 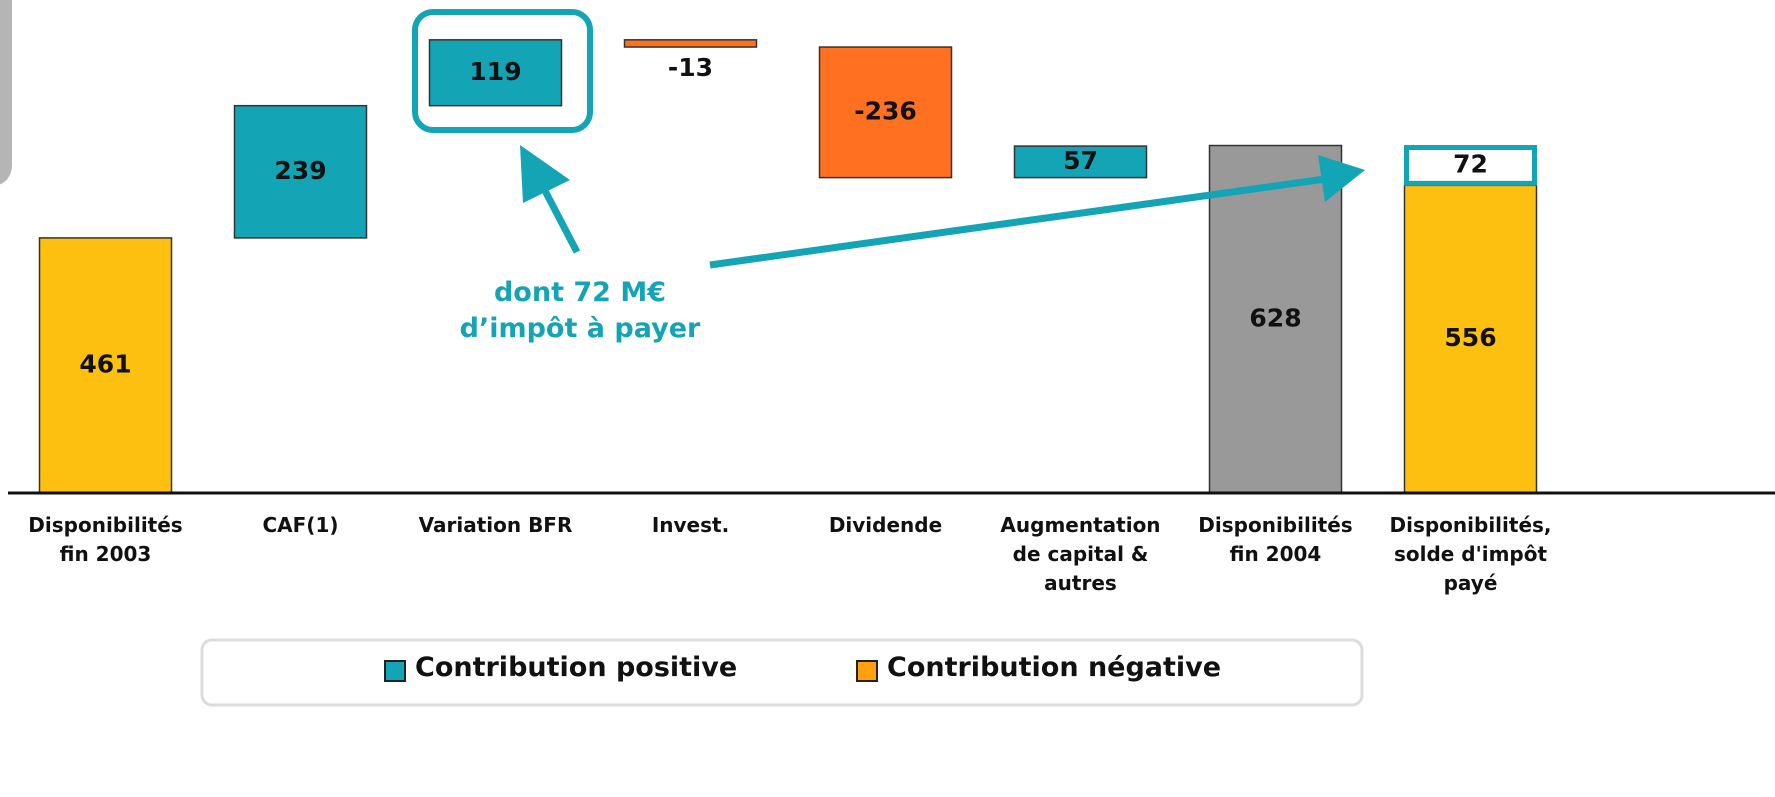 I want to click on legend-box, so click(x=782, y=672).